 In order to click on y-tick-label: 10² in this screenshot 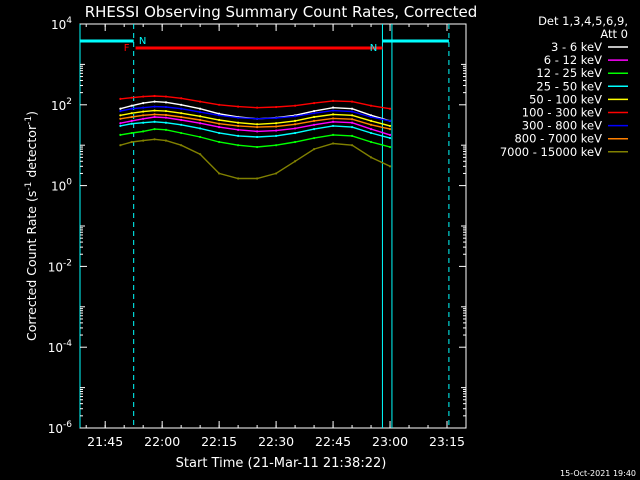, I will do `click(61, 105)`.